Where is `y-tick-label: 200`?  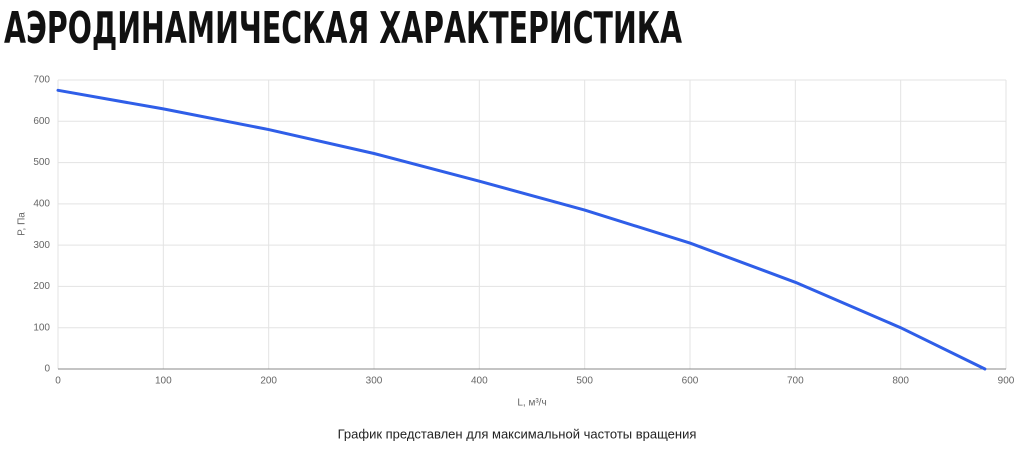 y-tick-label: 200 is located at coordinates (41, 286).